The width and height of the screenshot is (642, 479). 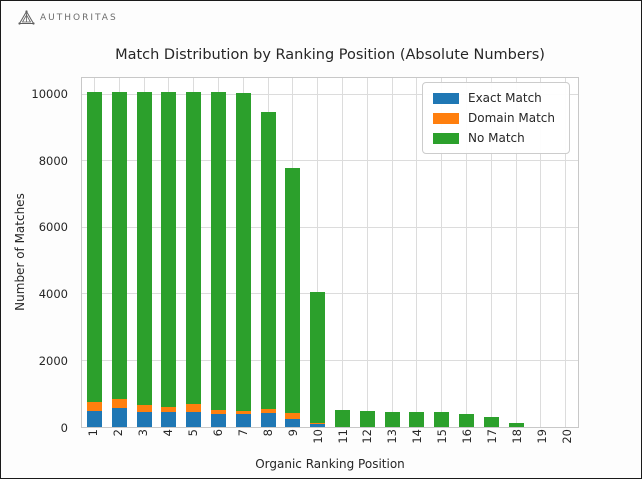 I want to click on x-tick-cell: 16, so click(x=467, y=442).